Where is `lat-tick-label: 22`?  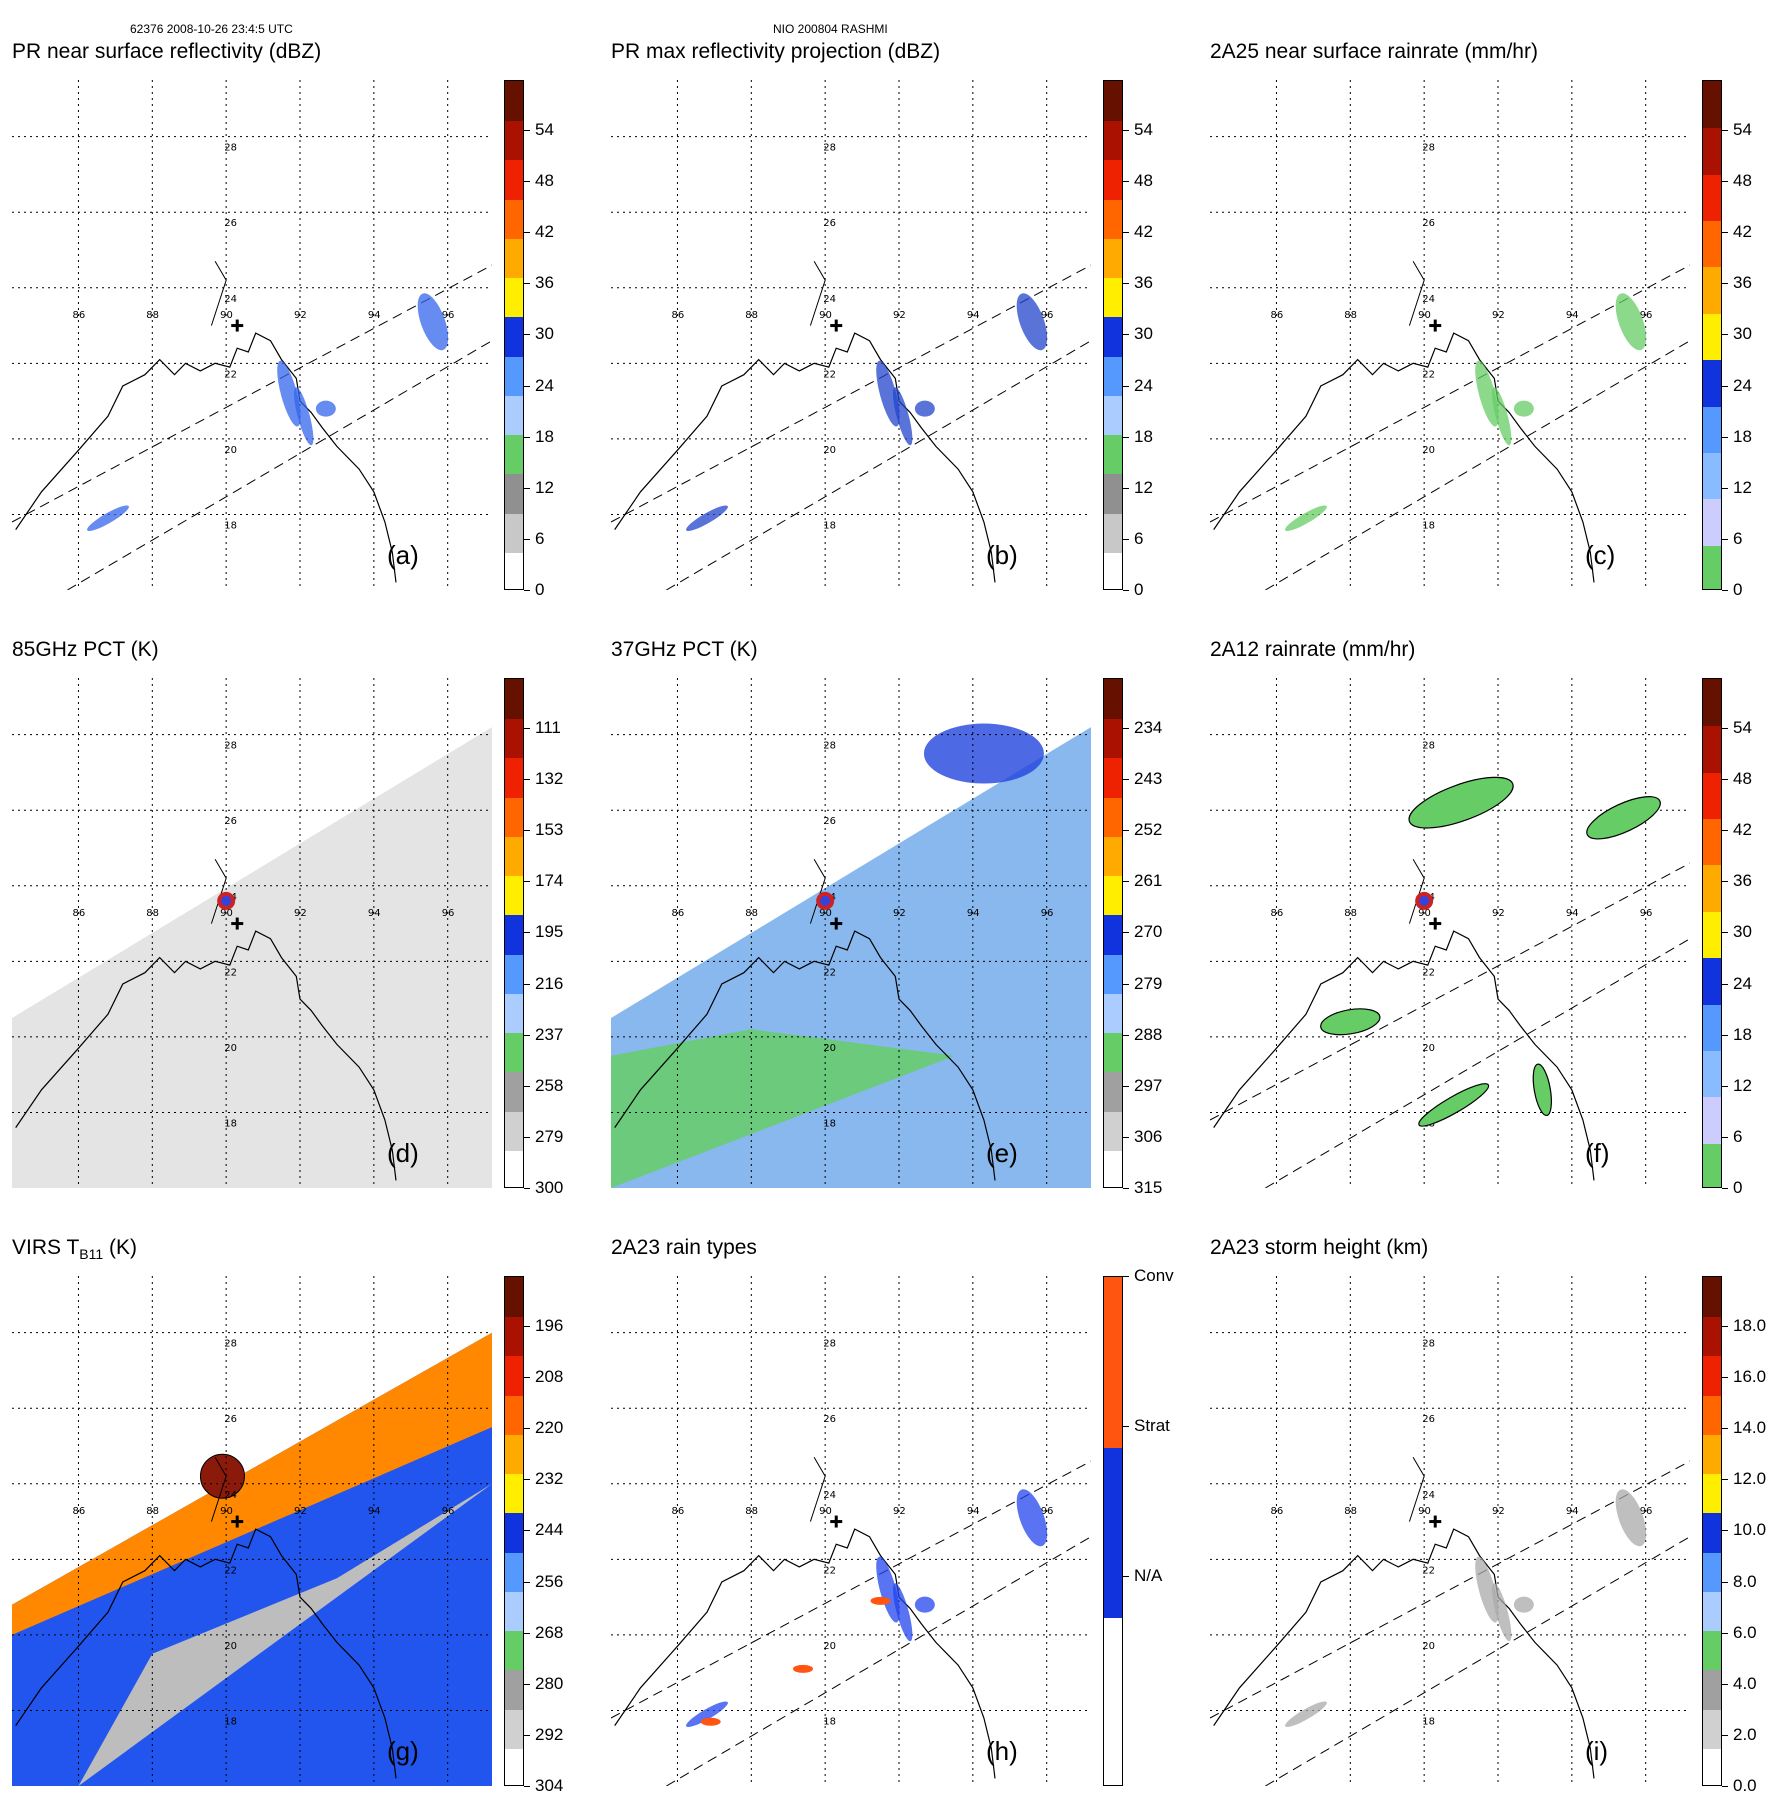
lat-tick-label: 22 is located at coordinates (230, 374).